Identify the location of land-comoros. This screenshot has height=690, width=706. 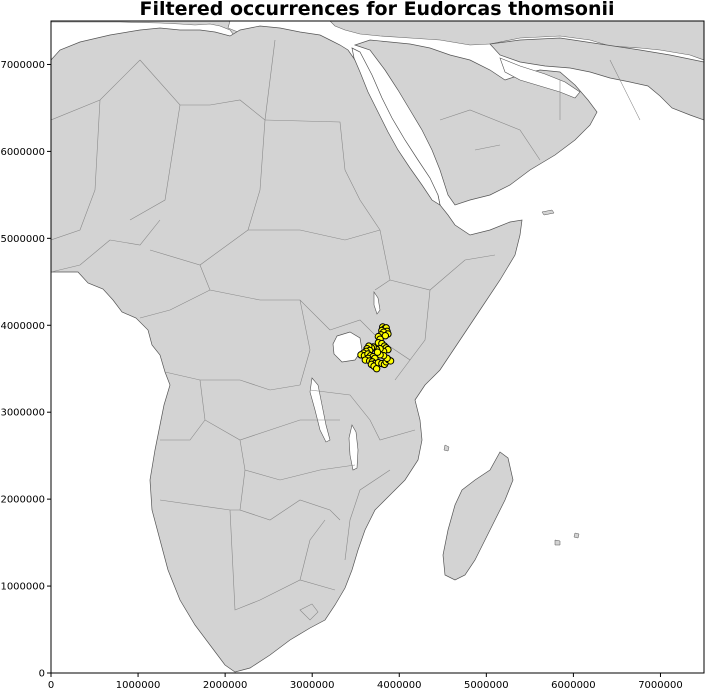
(446, 448).